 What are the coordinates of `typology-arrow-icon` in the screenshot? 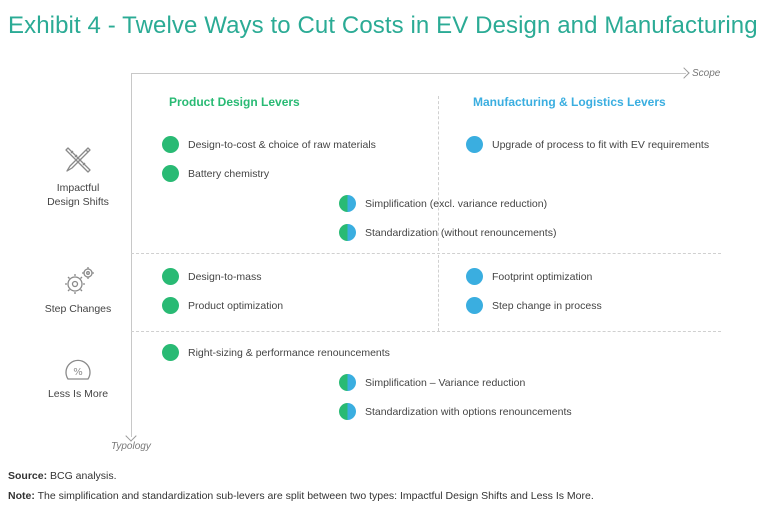 It's located at (131, 436).